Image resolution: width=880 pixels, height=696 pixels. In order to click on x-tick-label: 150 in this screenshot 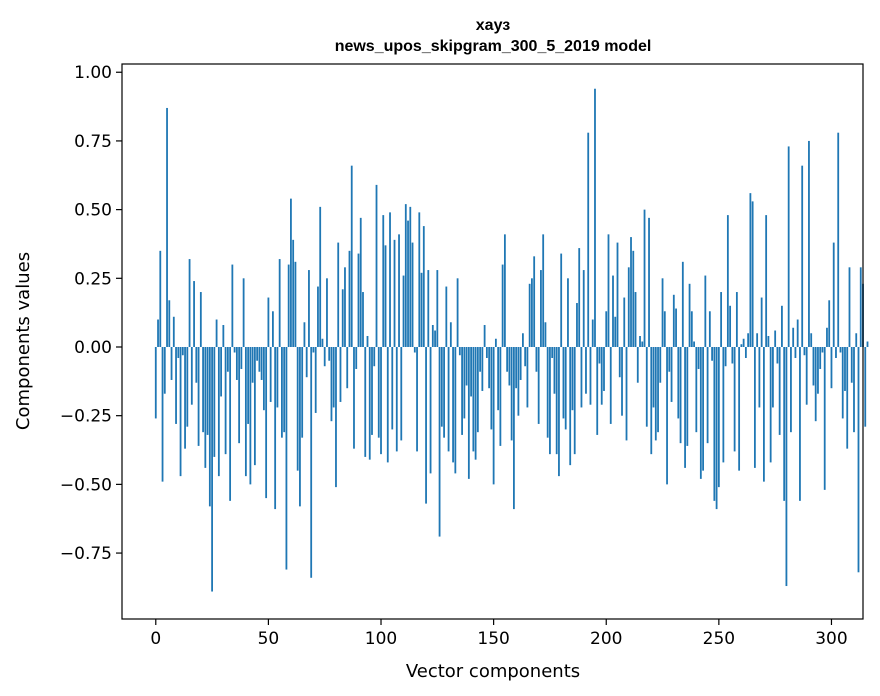, I will do `click(493, 639)`.